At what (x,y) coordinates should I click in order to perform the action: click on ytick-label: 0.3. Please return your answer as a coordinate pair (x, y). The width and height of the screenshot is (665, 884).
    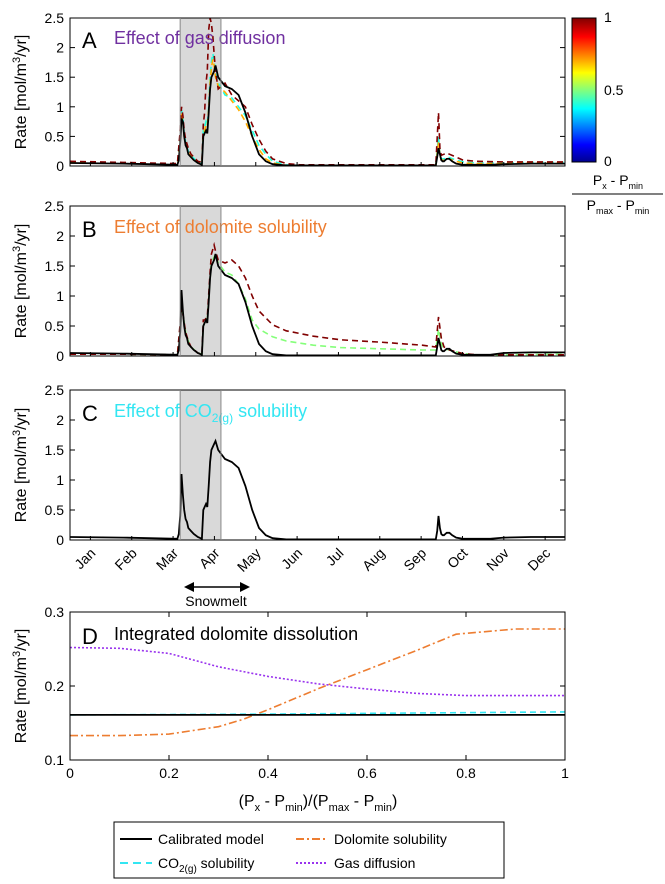
    Looking at the image, I should click on (55, 612).